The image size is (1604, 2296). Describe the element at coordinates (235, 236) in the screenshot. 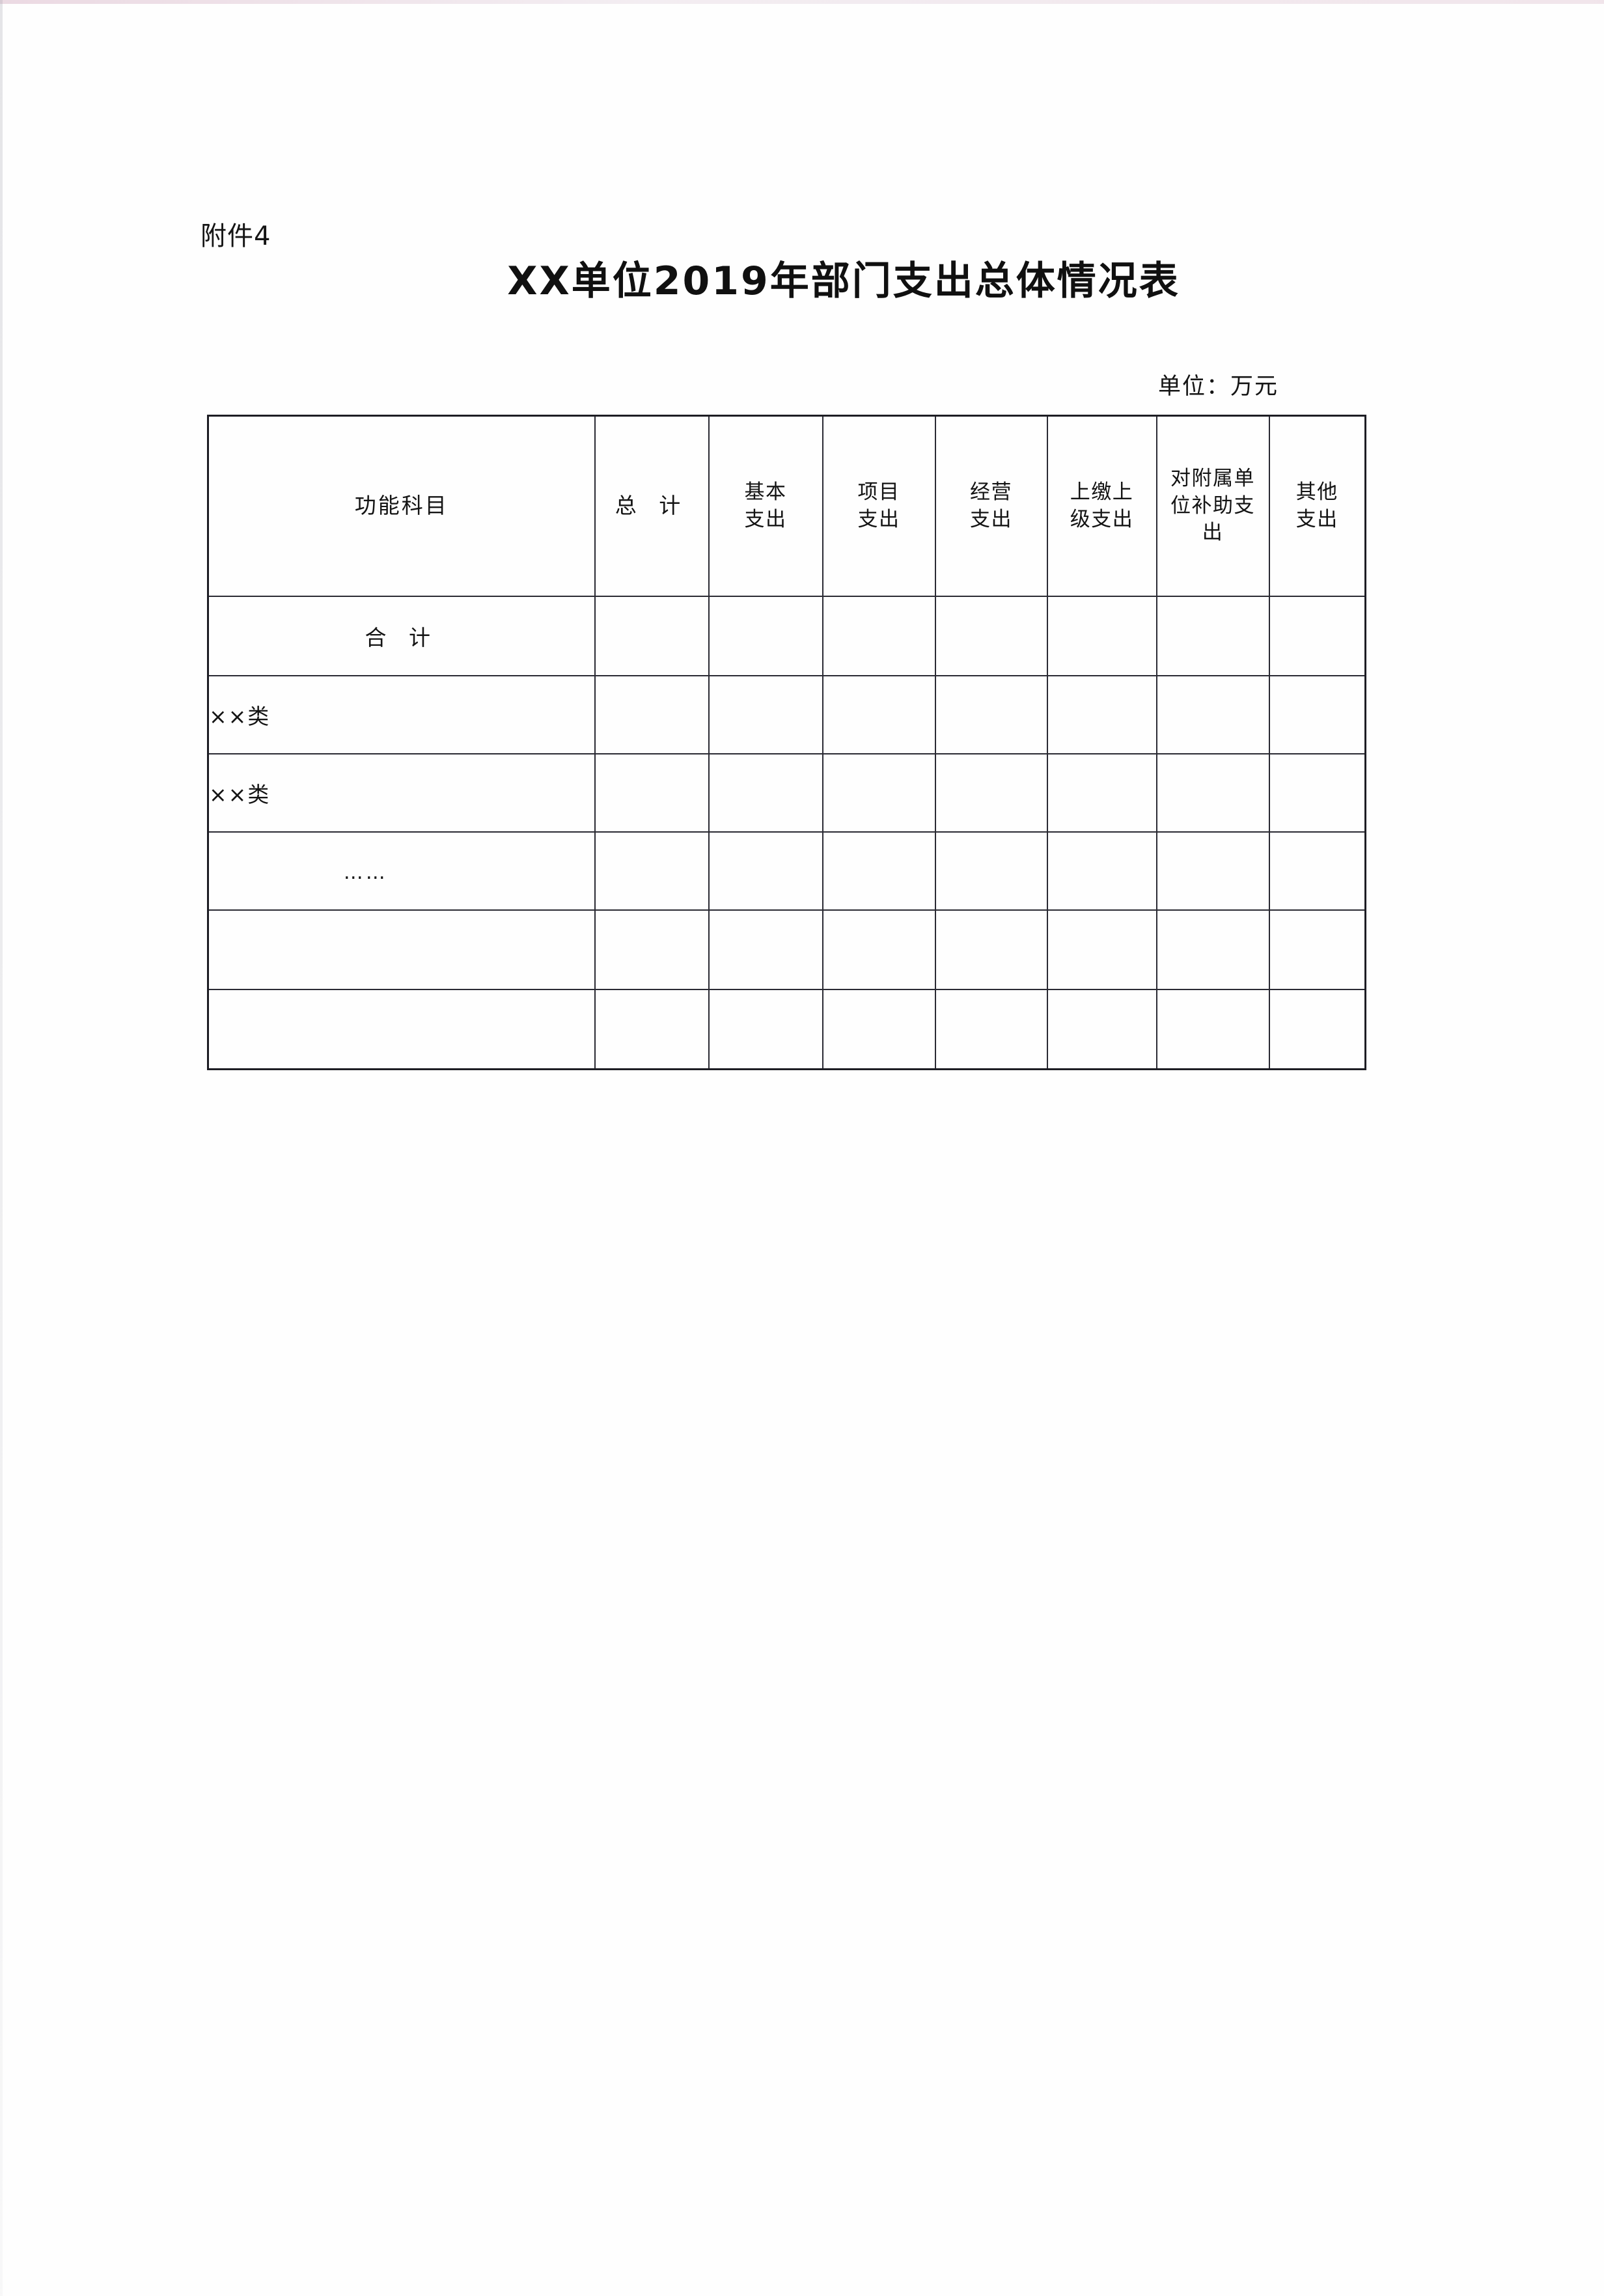

I see `attachment-label: 附件4` at that location.